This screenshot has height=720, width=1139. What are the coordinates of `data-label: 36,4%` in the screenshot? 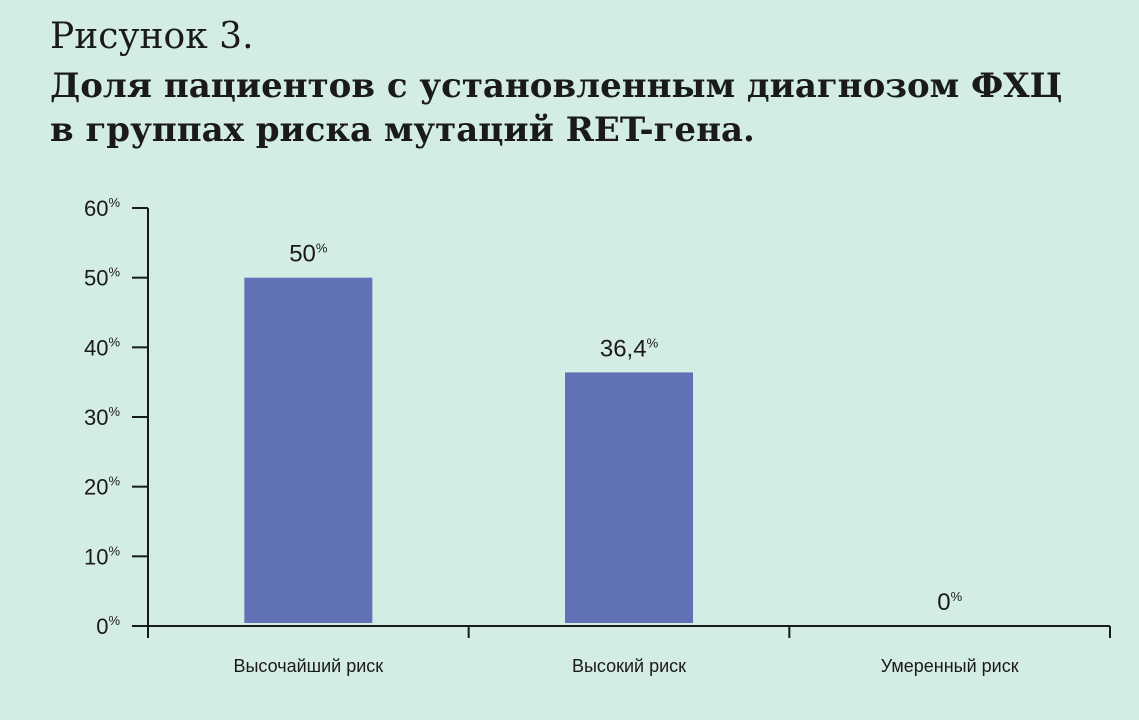 It's located at (629, 348).